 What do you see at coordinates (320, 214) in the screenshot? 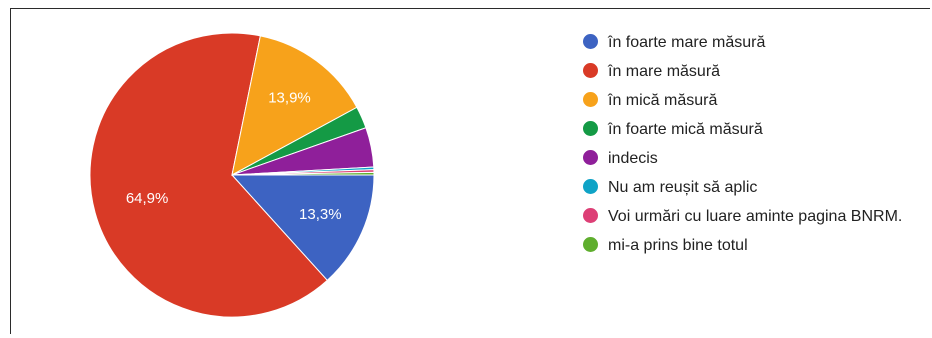
I see `slice-value-label-1: 13,3%` at bounding box center [320, 214].